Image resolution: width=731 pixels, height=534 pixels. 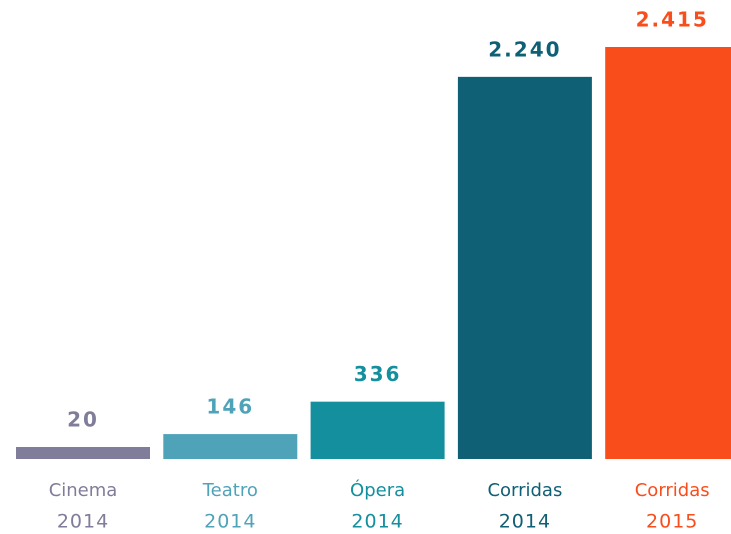 What do you see at coordinates (230, 407) in the screenshot?
I see `value-label: 146` at bounding box center [230, 407].